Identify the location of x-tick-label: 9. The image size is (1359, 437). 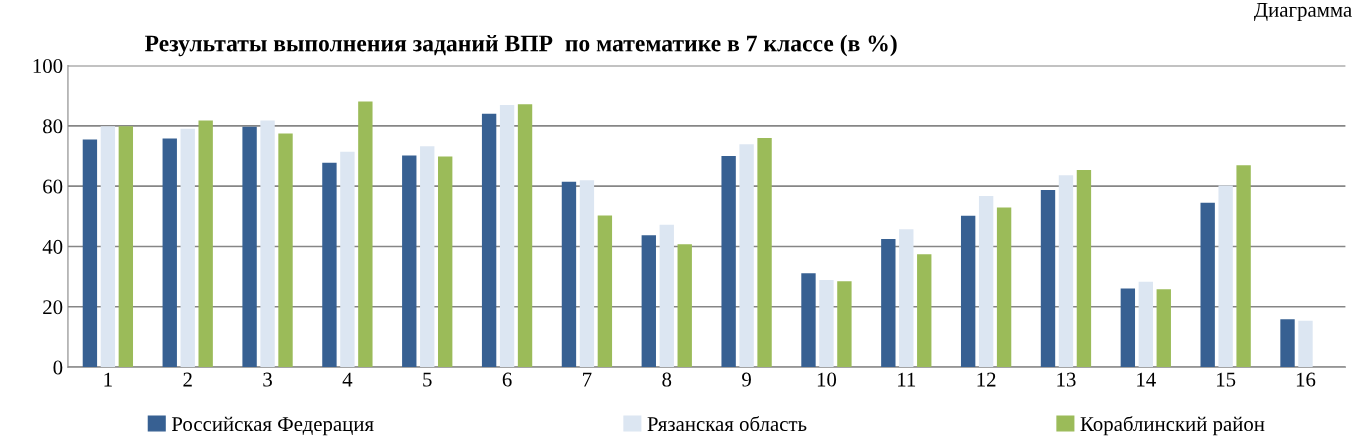
(746, 379).